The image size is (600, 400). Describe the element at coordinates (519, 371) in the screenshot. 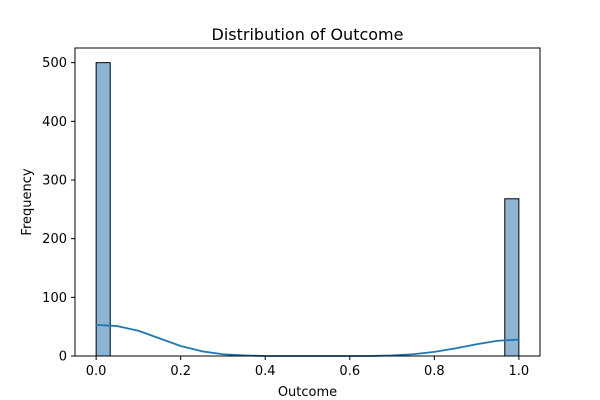

I see `x-tick-label: 1.0` at that location.